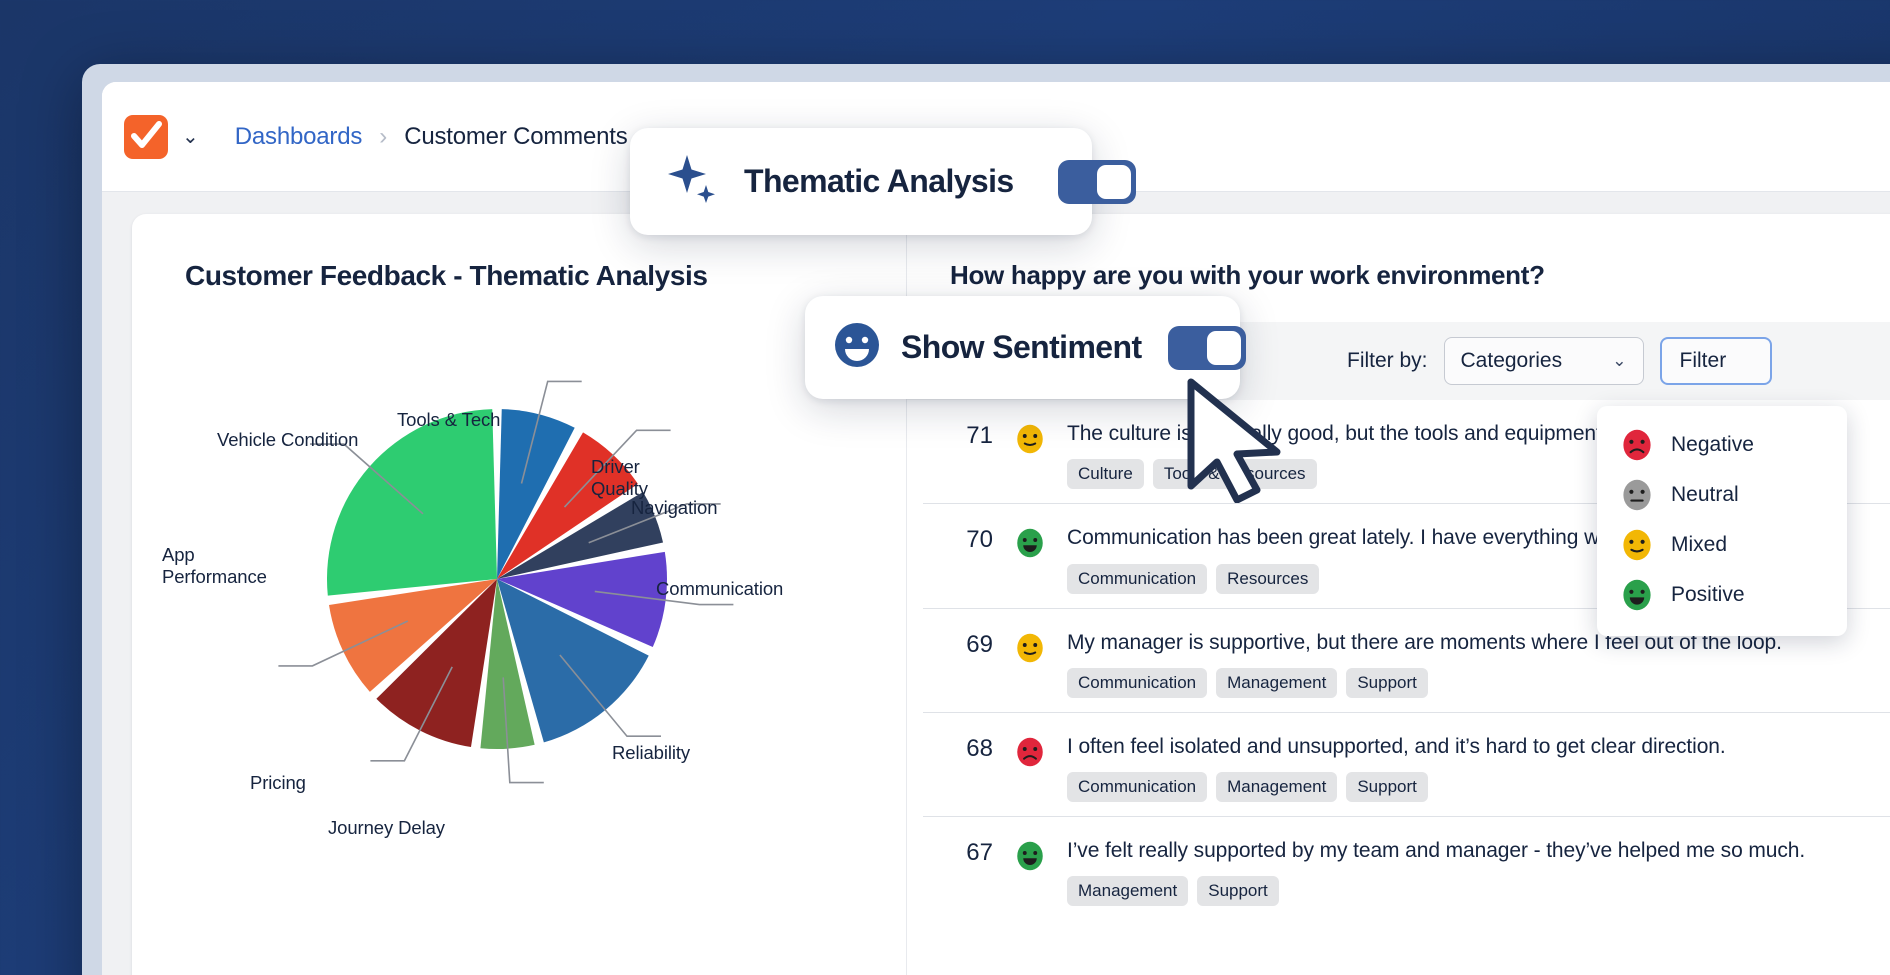 The width and height of the screenshot is (1890, 975). I want to click on sparkle-icon, so click(692, 181).